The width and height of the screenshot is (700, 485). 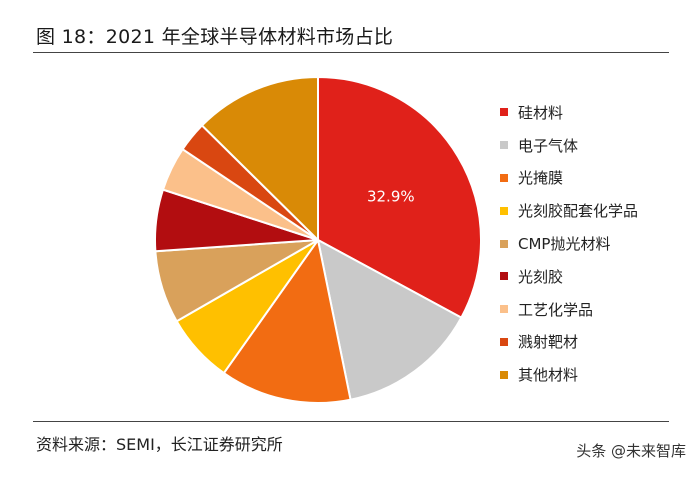 What do you see at coordinates (541, 112) in the screenshot?
I see `legend-label: 硅材料` at bounding box center [541, 112].